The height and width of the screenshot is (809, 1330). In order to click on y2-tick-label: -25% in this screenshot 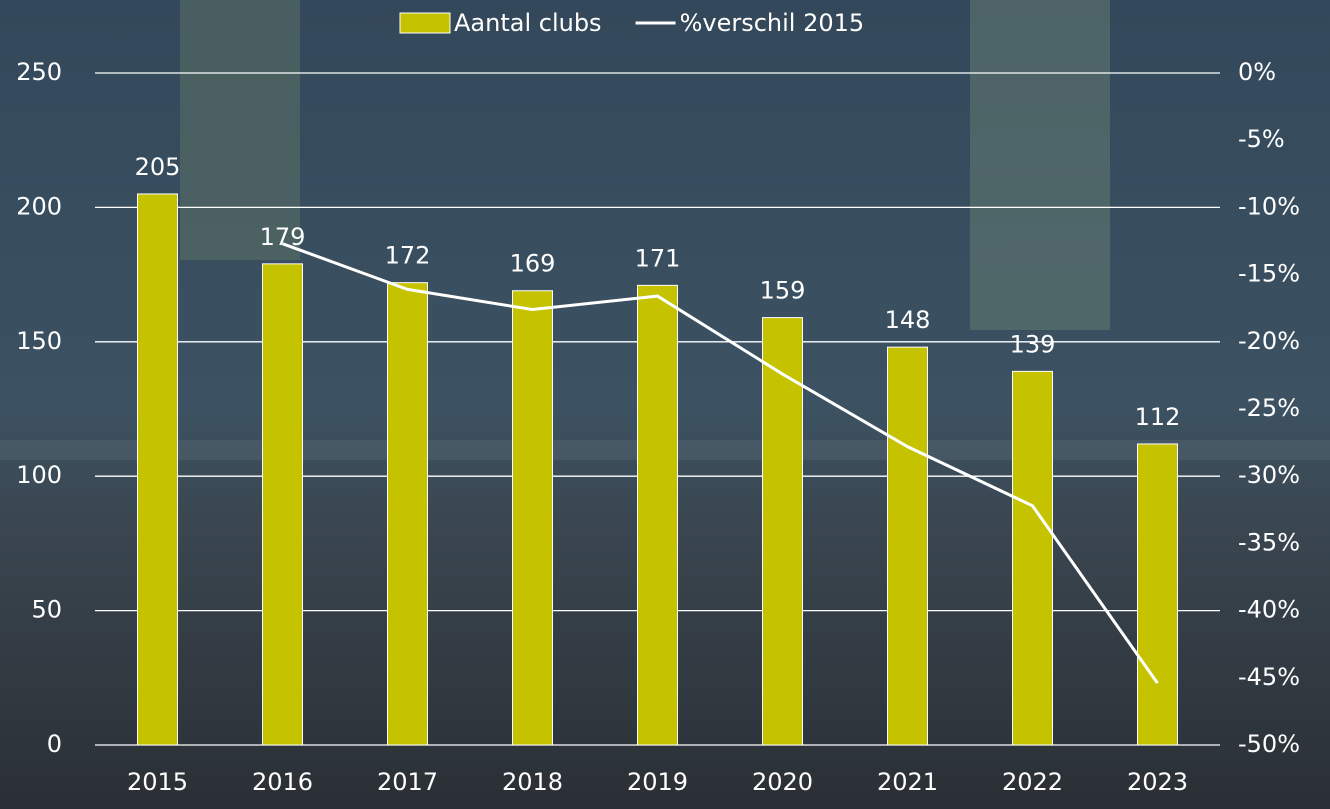, I will do `click(1269, 408)`.